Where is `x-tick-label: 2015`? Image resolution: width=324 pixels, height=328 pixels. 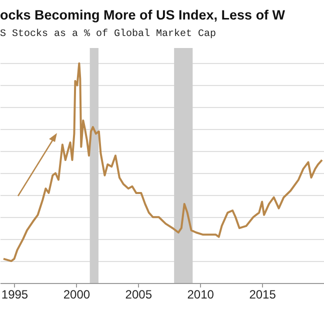 x-tick-label: 2015 is located at coordinates (262, 295).